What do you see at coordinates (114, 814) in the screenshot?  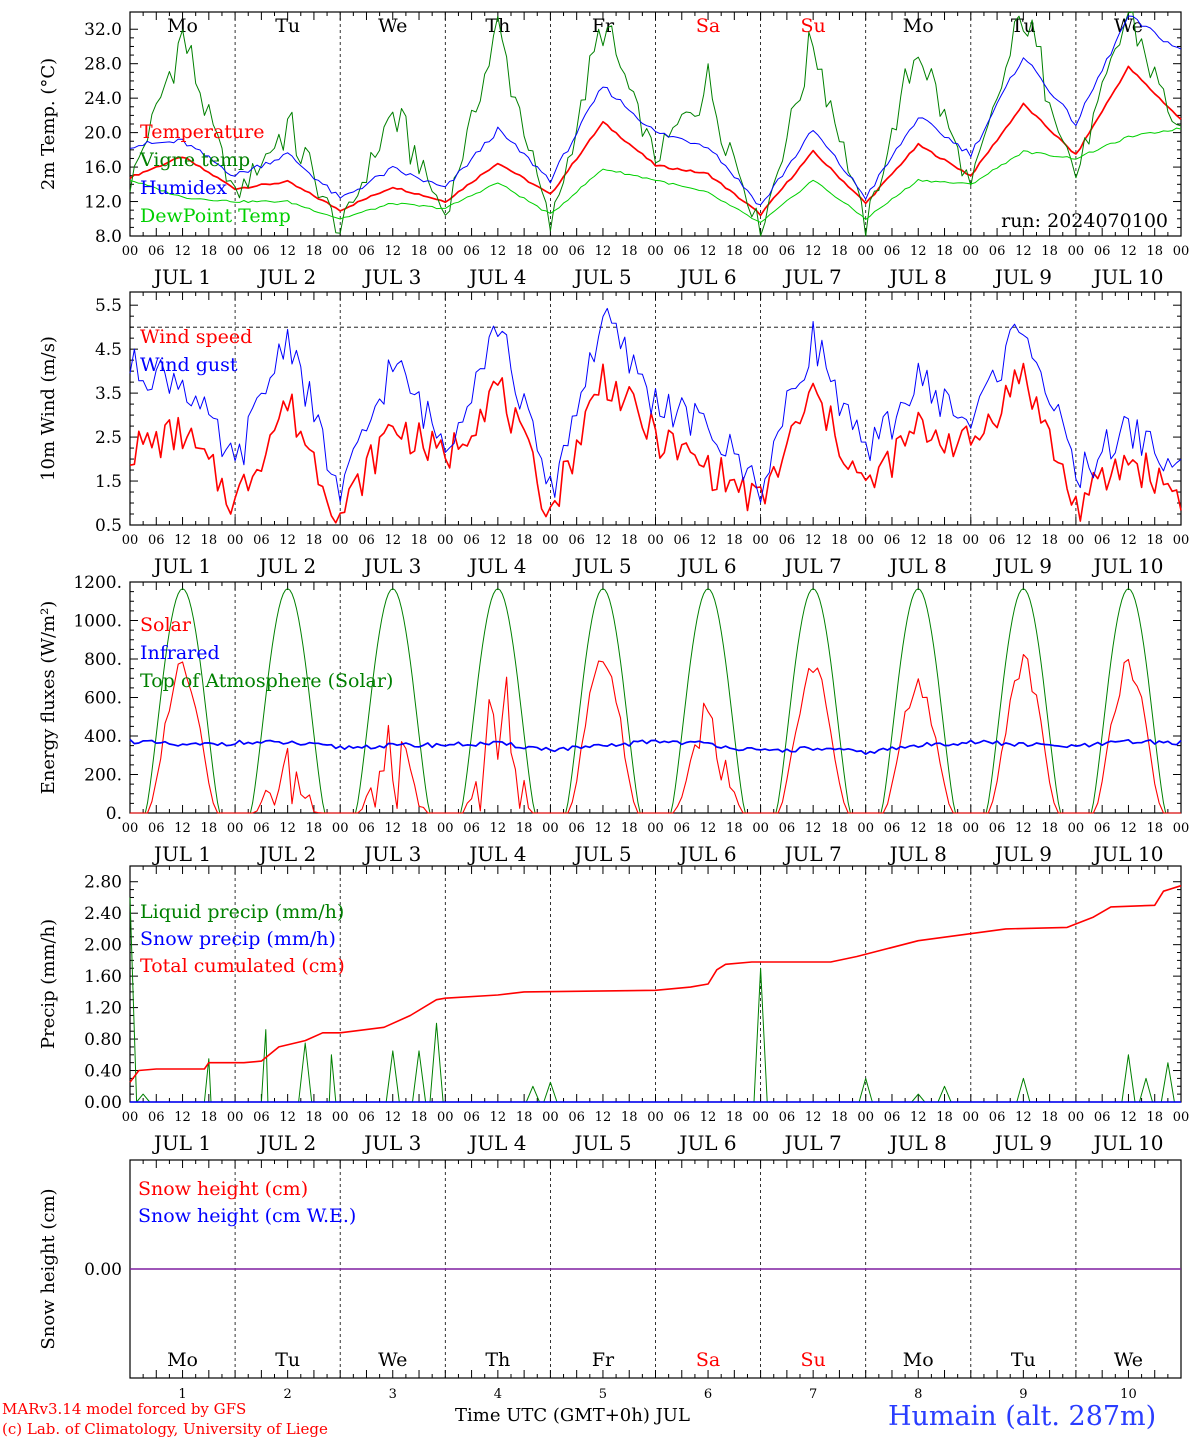 I see `y-tick-label: 0.` at bounding box center [114, 814].